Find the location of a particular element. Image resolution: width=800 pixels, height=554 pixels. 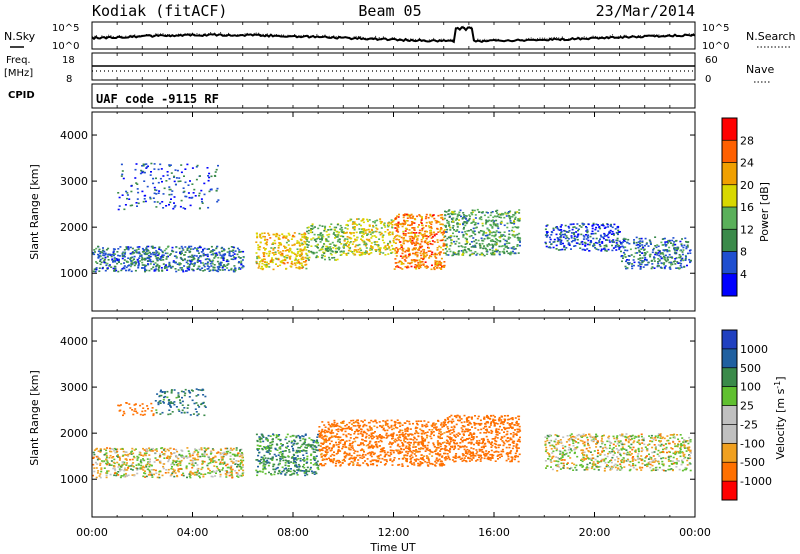

velocity-region-2-dot is located at coordinates (144, 414).